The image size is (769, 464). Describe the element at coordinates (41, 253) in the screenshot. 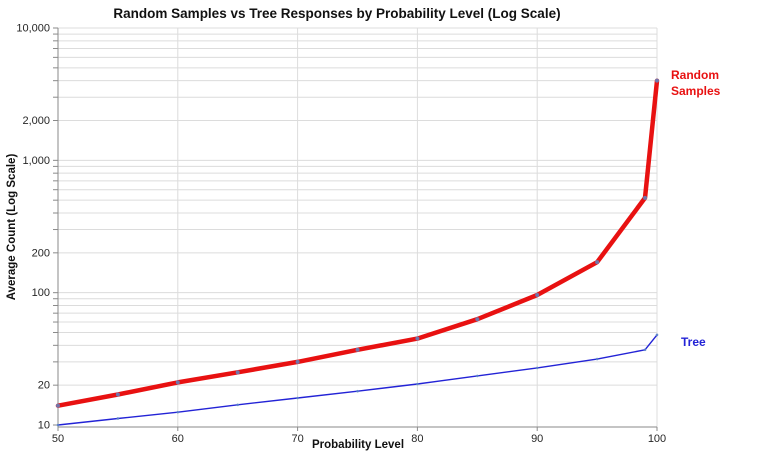

I see `y-tick-label: 200` at that location.